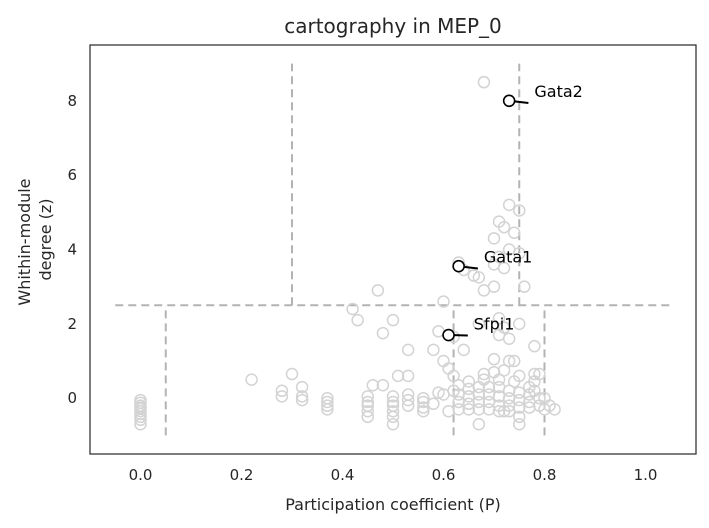 This screenshot has height=528, width=709. I want to click on y-axis: 0 2 4 6 8, so click(72, 249).